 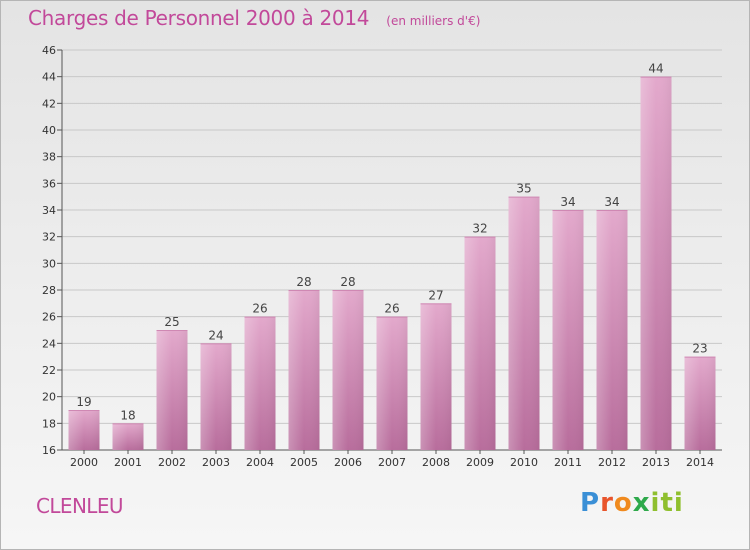 What do you see at coordinates (49, 103) in the screenshot?
I see `y-tick-label: 42` at bounding box center [49, 103].